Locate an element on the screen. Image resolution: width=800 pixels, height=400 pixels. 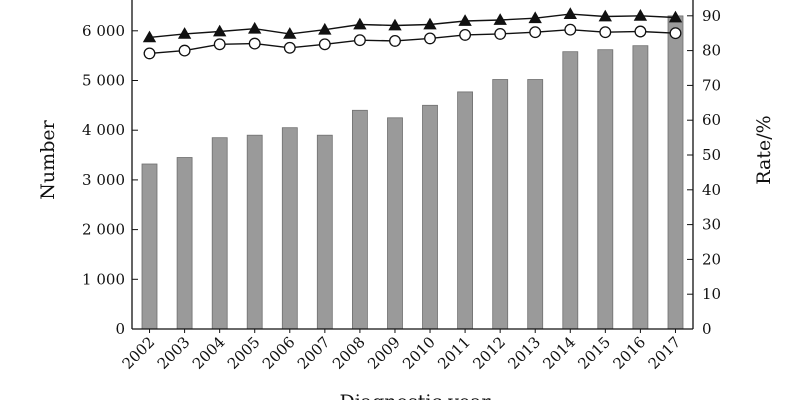
y-right-tick-label: 90 is located at coordinates (711, 16).